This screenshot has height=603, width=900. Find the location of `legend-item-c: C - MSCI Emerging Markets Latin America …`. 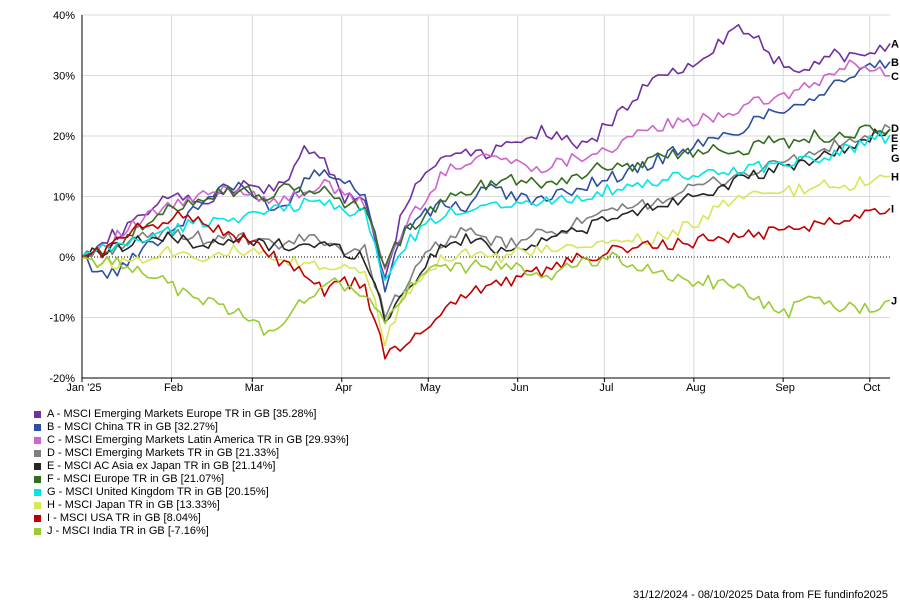

legend-item-c: C - MSCI Emerging Markets Latin America … is located at coordinates (191, 440).